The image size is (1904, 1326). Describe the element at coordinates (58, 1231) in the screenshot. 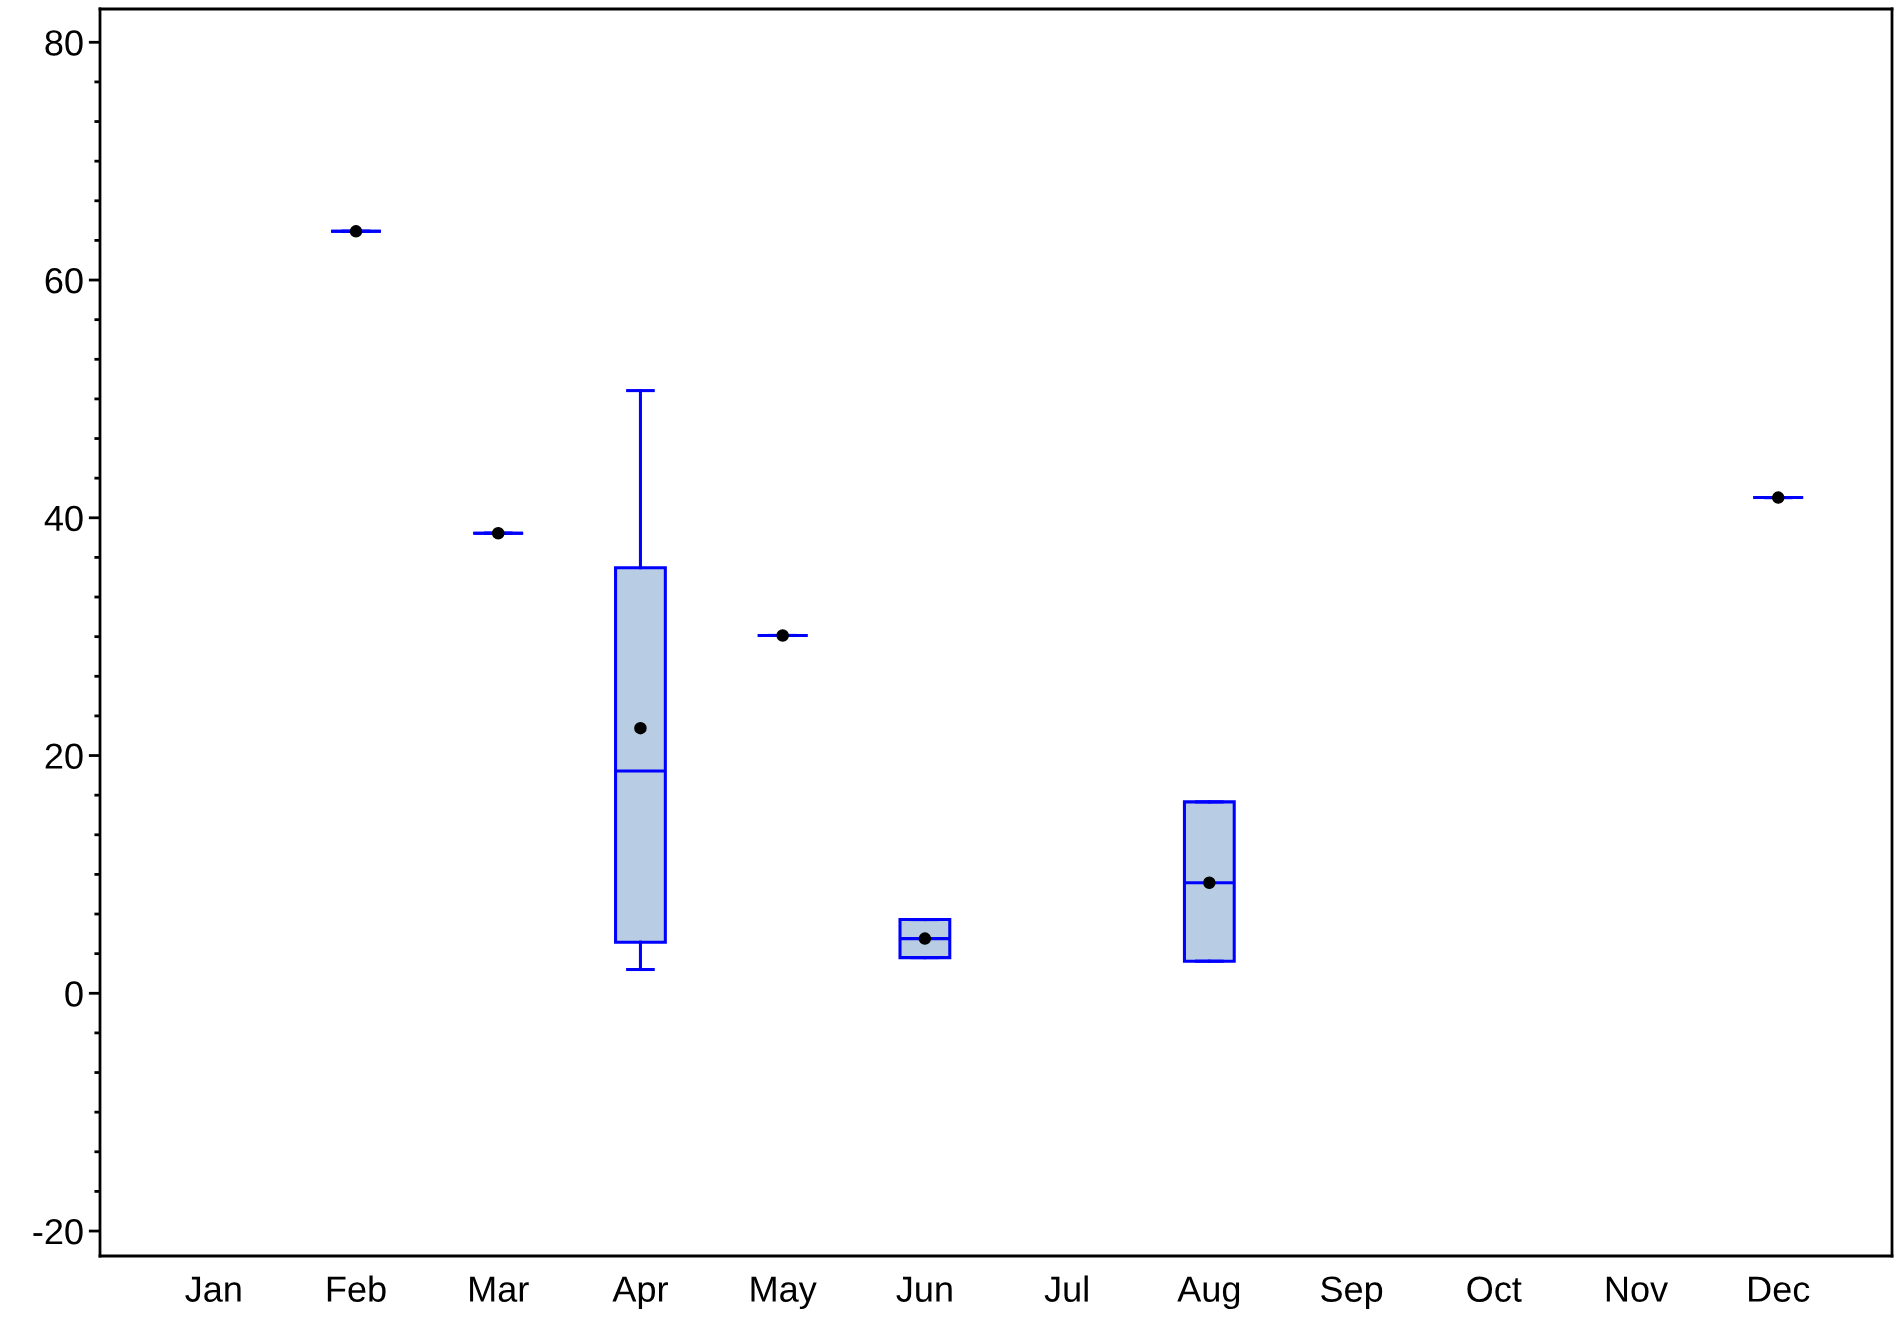

I see `y-tick-label: -20` at that location.